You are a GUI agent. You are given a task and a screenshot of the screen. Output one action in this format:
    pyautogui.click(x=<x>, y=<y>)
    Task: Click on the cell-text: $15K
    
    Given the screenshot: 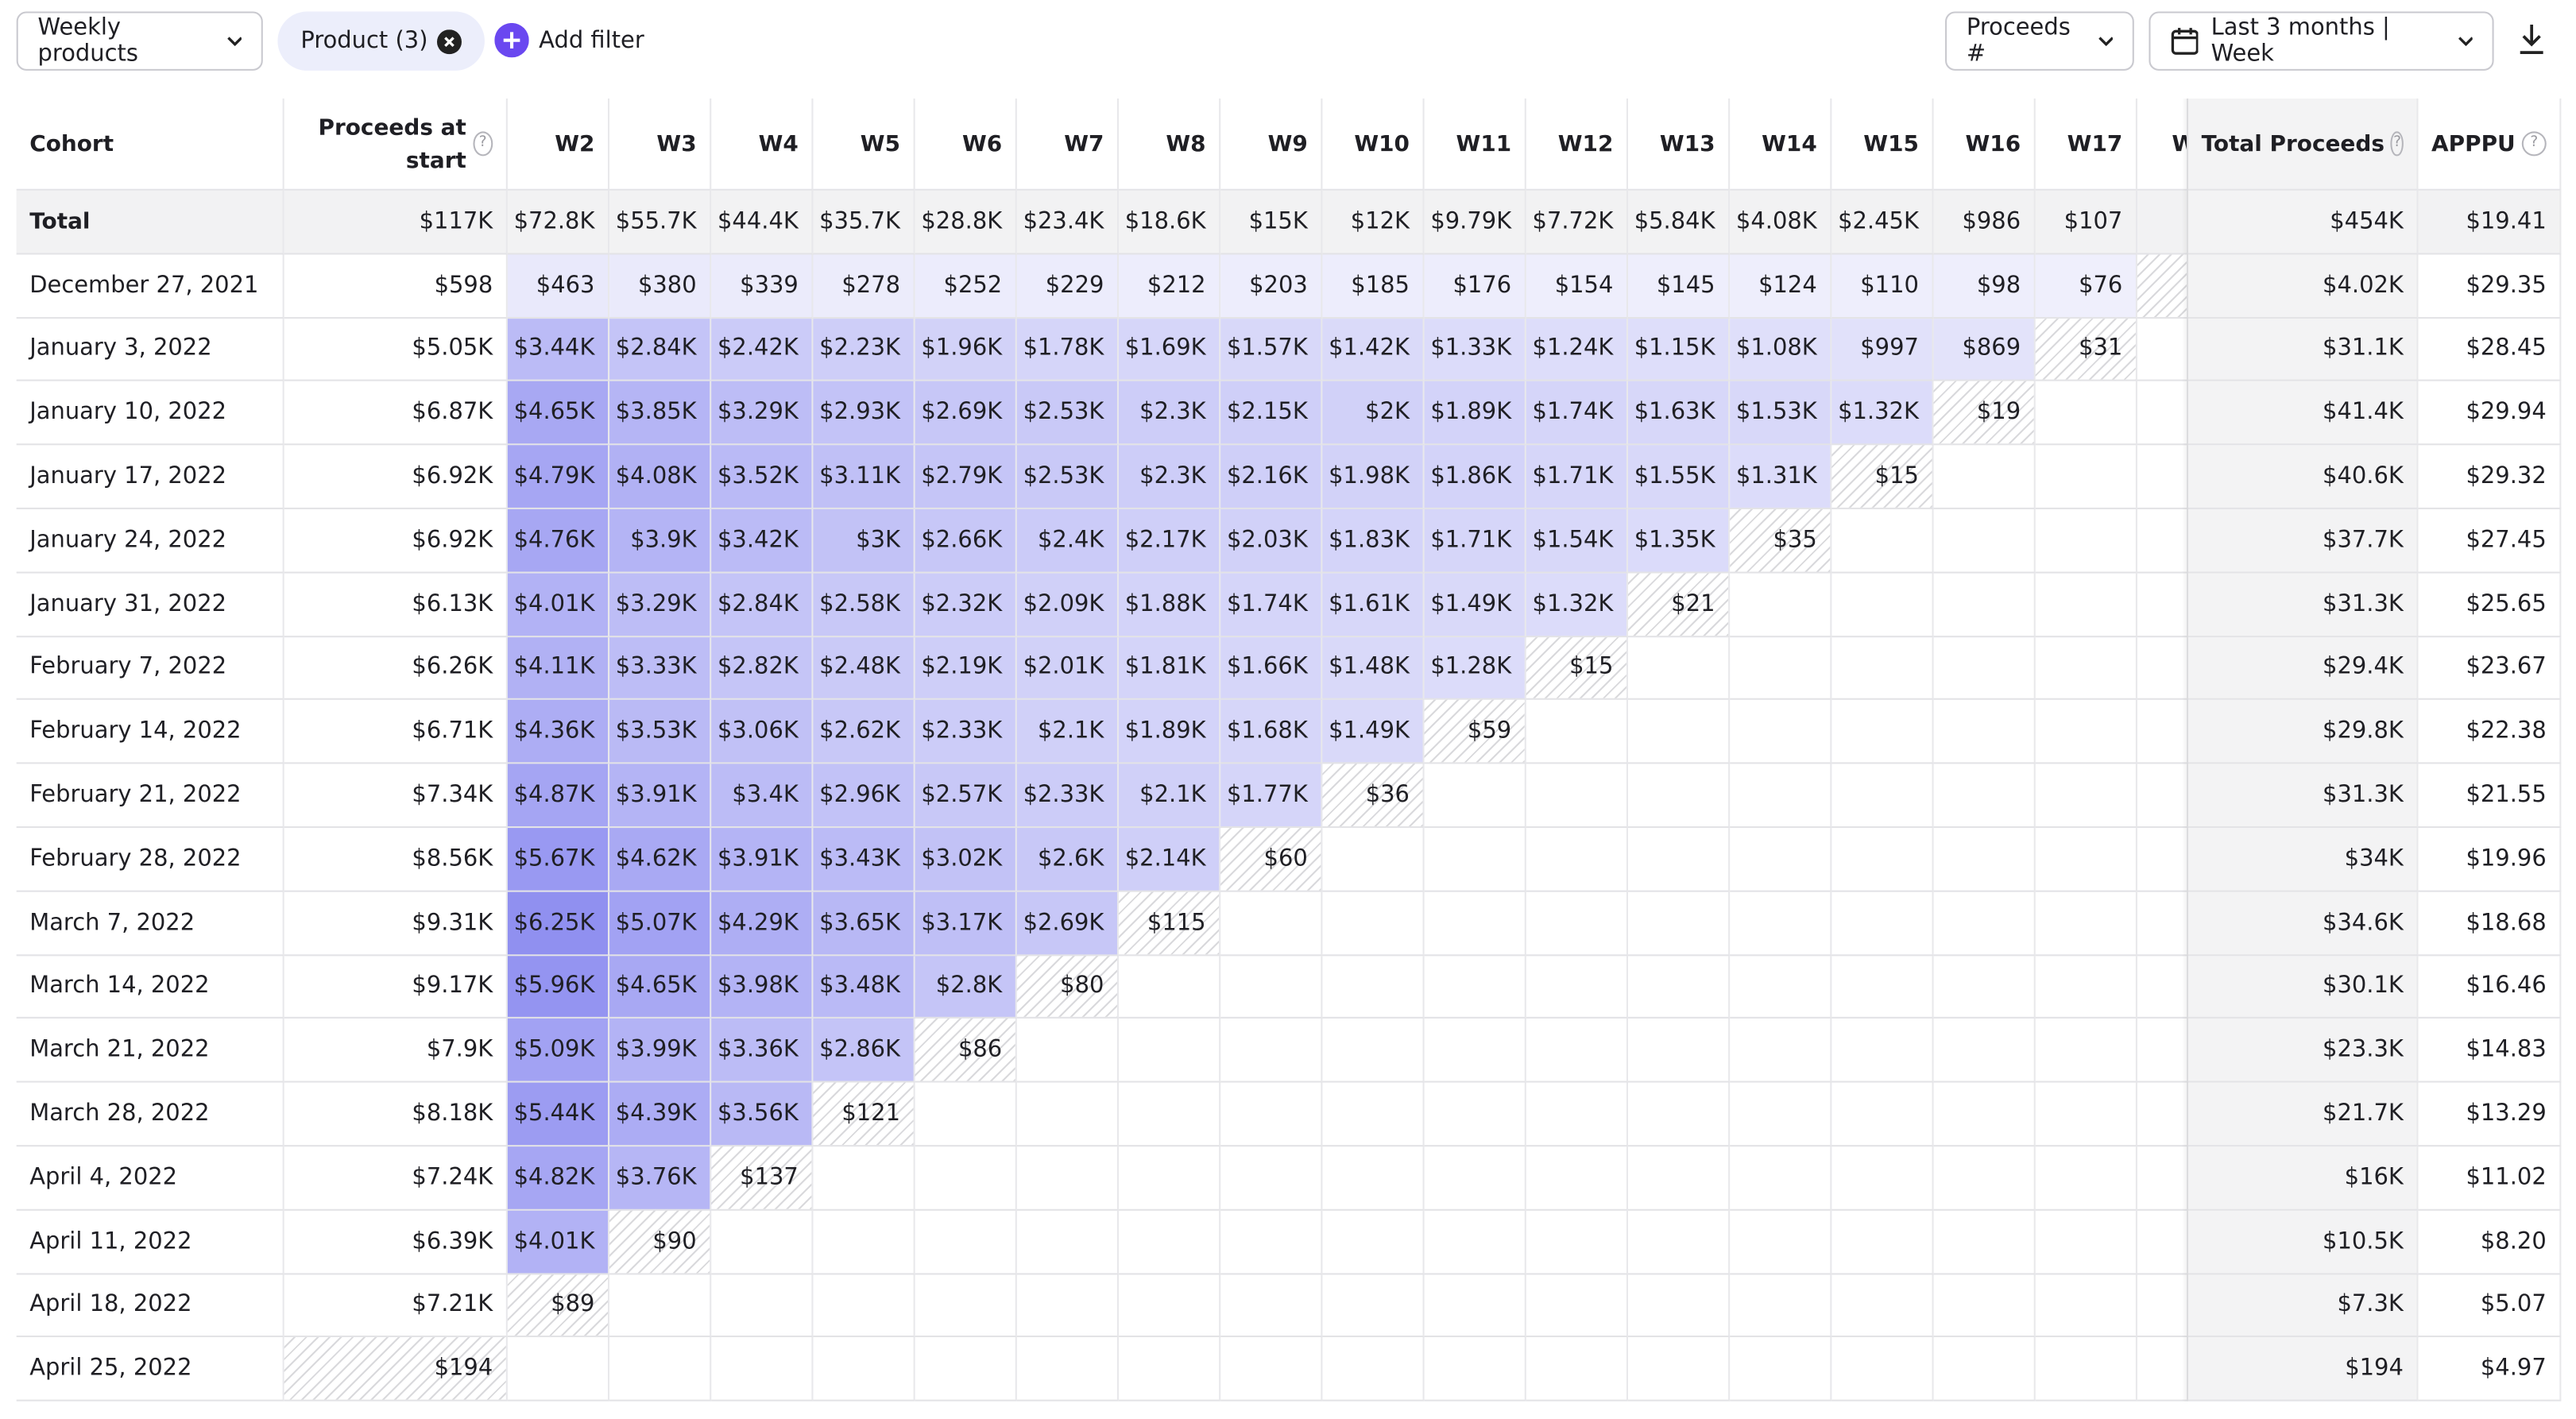 What is the action you would take?
    pyautogui.click(x=1278, y=221)
    